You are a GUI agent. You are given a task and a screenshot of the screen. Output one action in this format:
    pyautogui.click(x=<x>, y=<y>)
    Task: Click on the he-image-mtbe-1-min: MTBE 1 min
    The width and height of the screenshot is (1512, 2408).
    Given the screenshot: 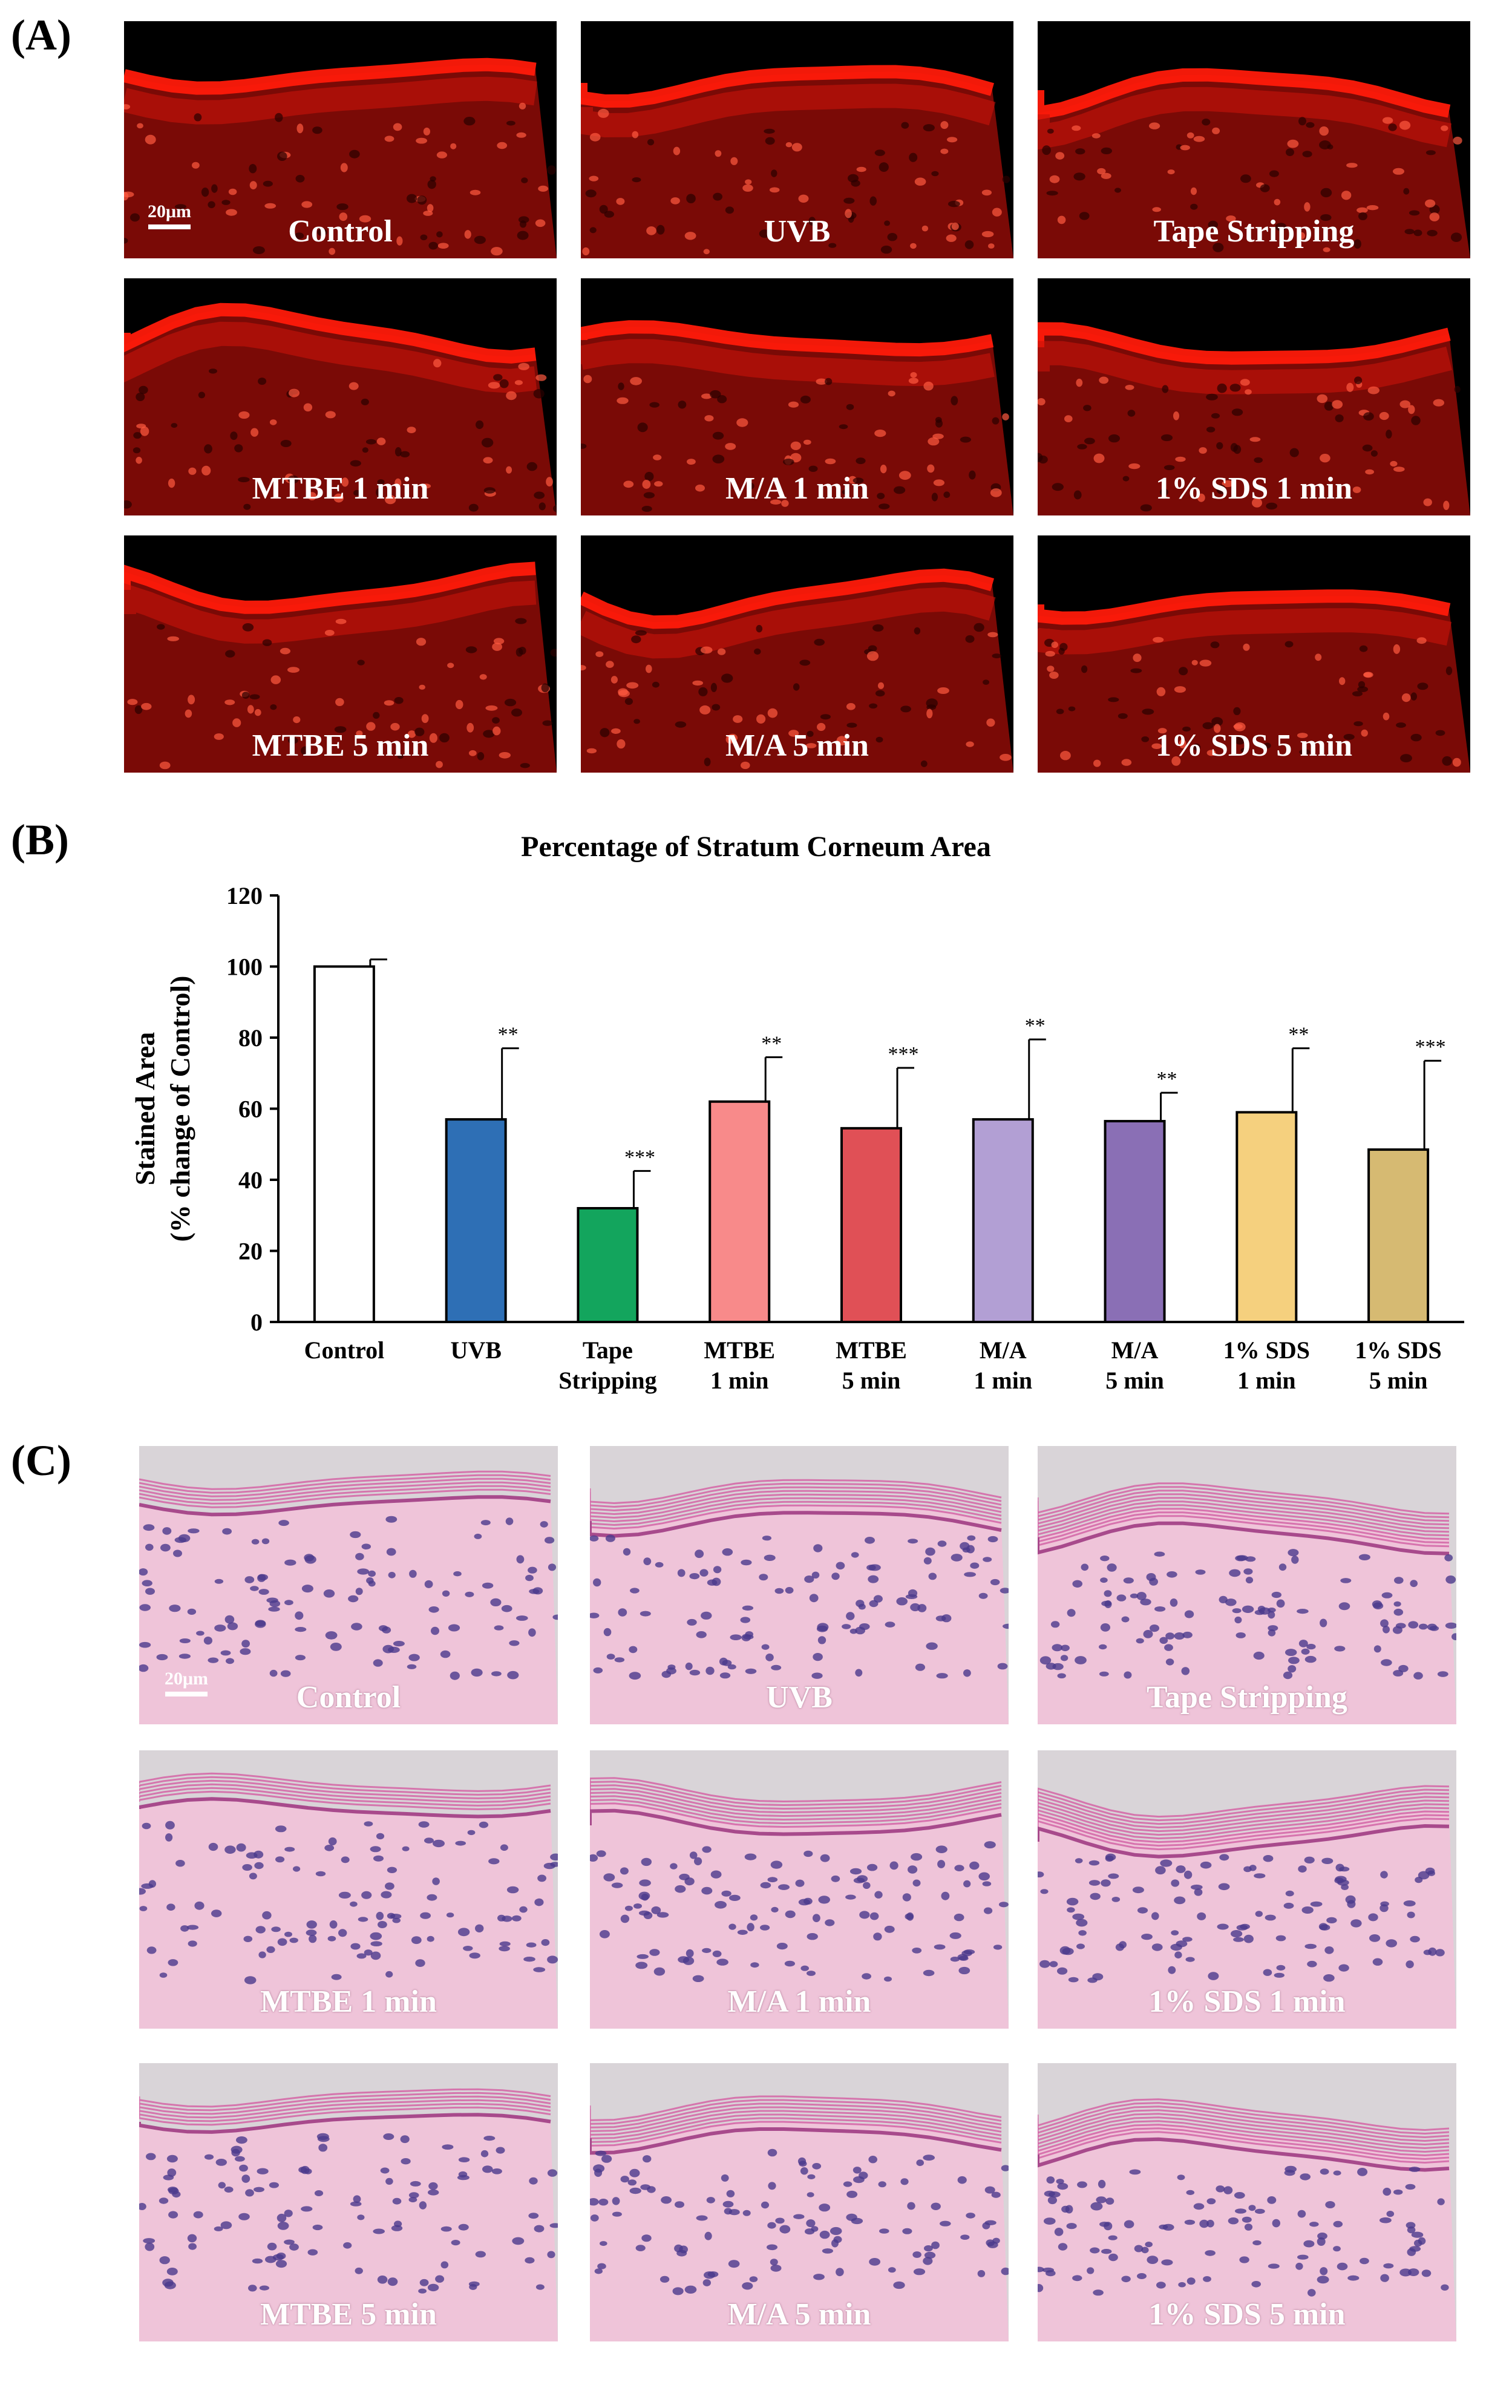 What is the action you would take?
    pyautogui.click(x=348, y=1889)
    